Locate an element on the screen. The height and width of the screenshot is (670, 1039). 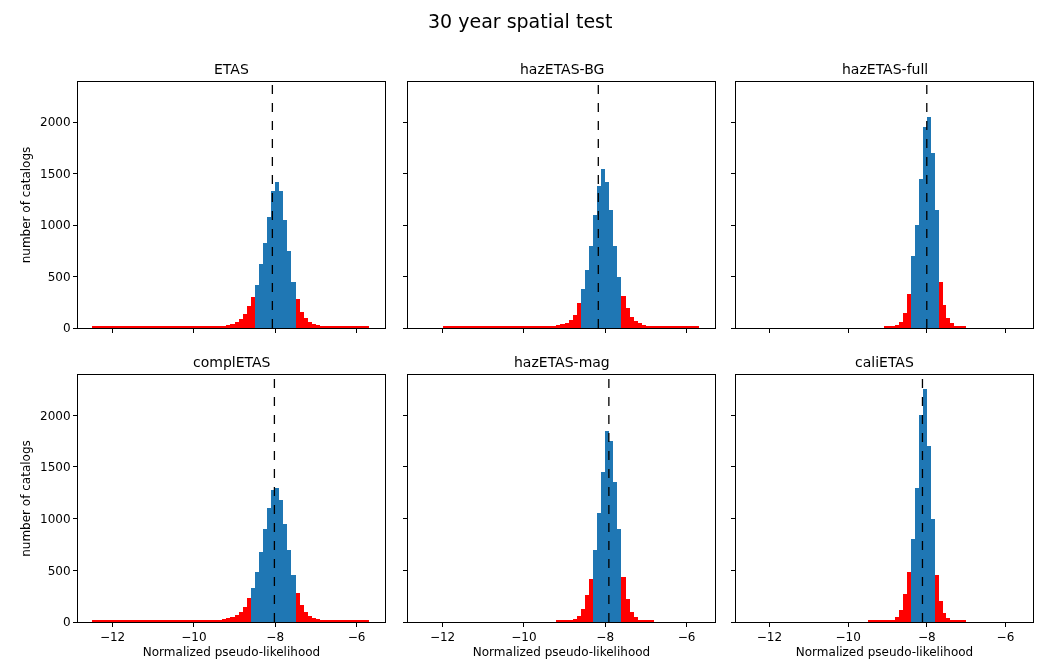
text: 30 year spatial test is located at coordinates (520, 21).